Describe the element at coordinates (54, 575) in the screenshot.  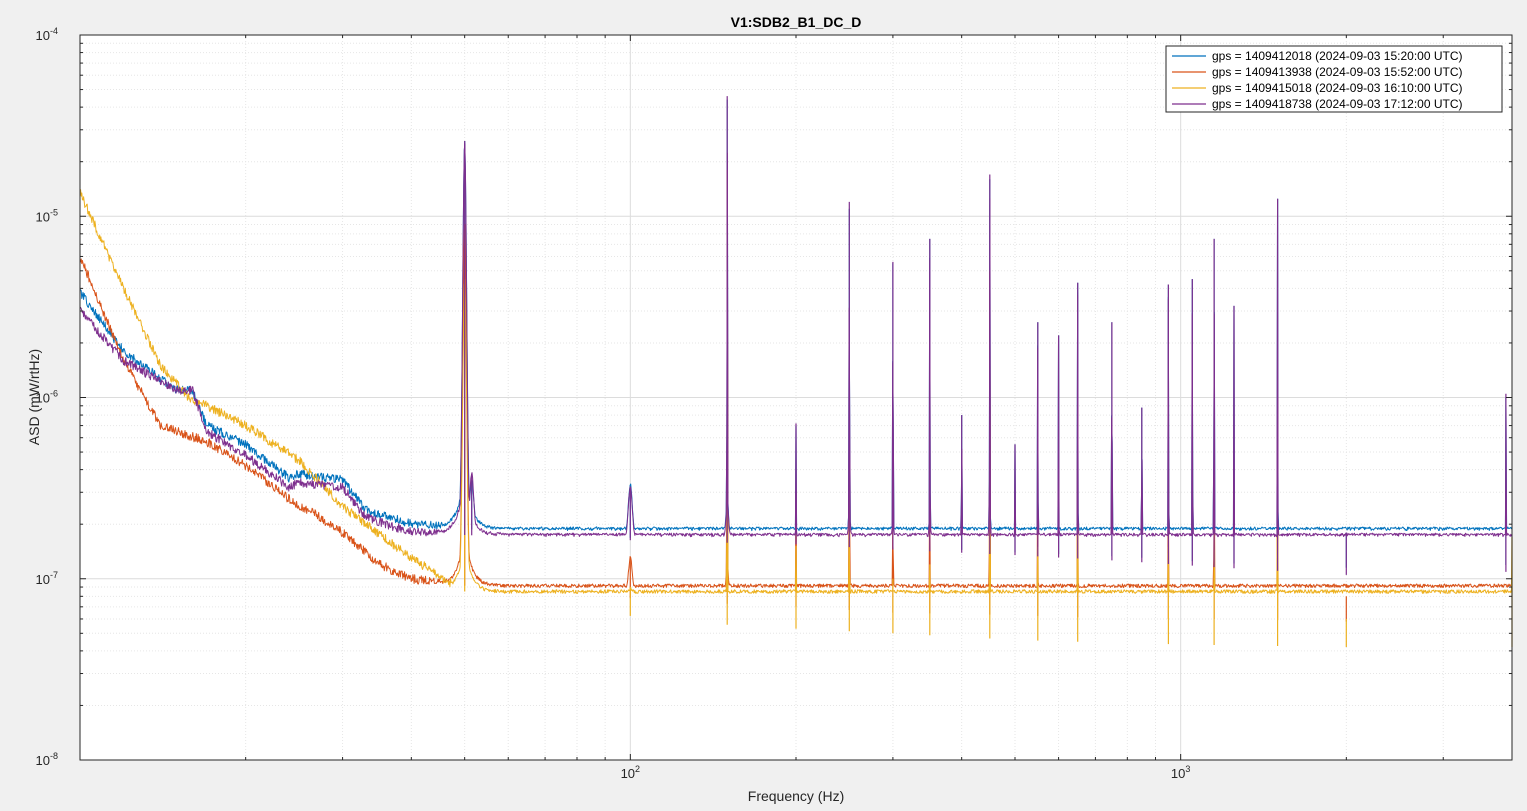
I see `y-tick-exponent: -7` at that location.